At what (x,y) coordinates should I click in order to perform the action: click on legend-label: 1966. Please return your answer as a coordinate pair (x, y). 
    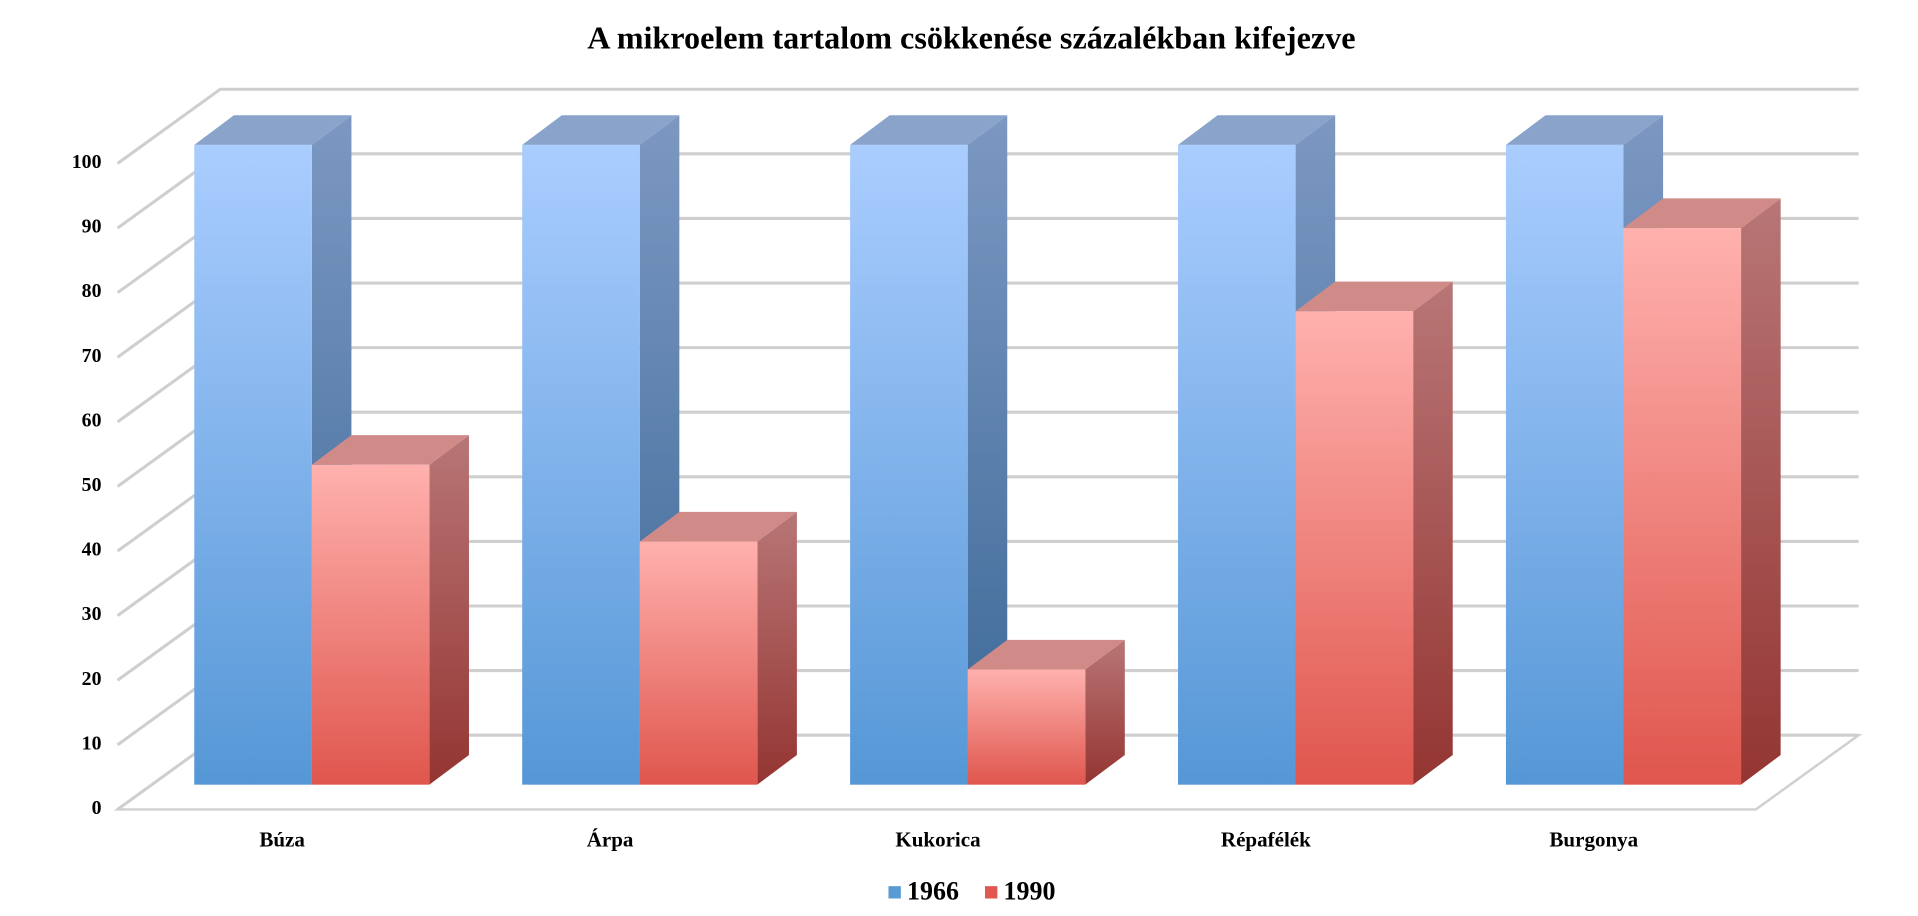
    Looking at the image, I should click on (933, 891).